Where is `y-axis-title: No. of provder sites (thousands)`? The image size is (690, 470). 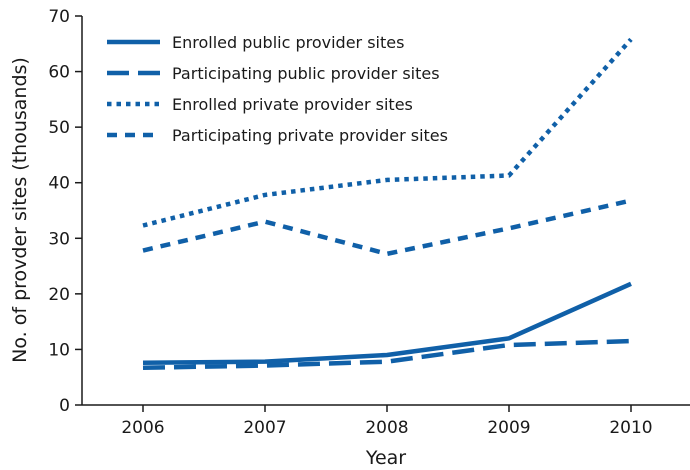
y-axis-title: No. of provder sites (thousands) is located at coordinates (20, 210).